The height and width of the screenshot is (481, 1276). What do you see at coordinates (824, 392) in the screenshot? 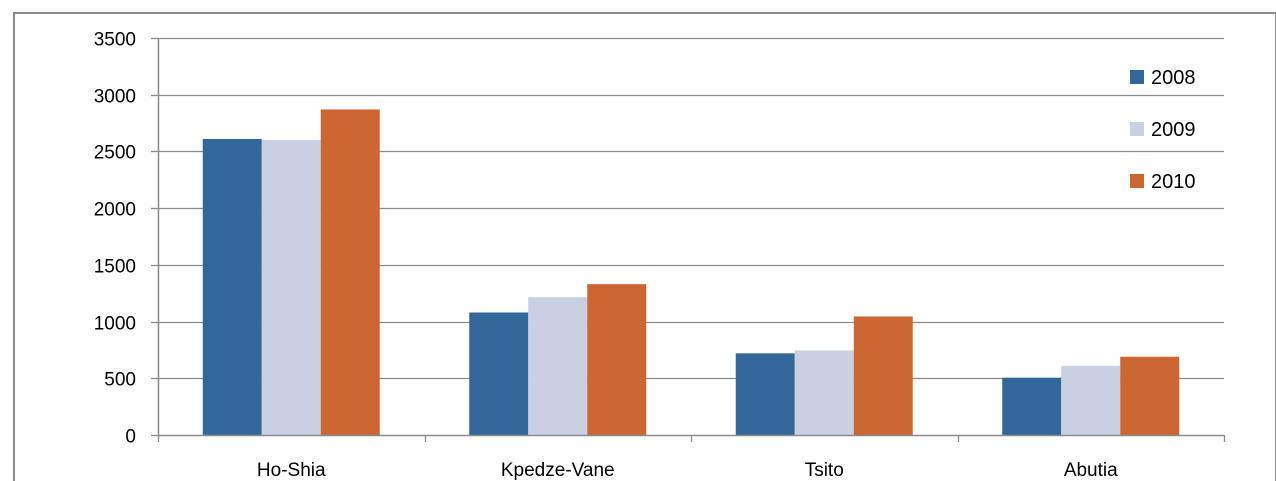
I see `bar-2009-tsito` at bounding box center [824, 392].